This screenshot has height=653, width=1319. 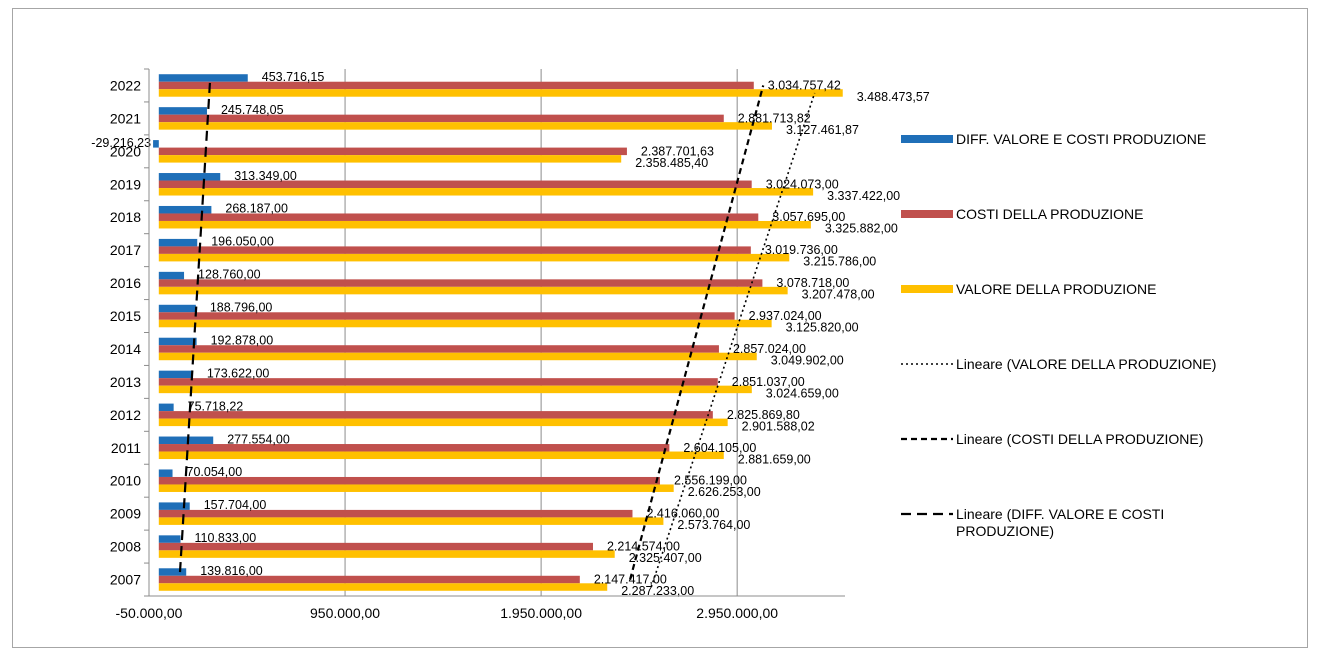 What do you see at coordinates (774, 459) in the screenshot?
I see `data-label: 2.881.659,00` at bounding box center [774, 459].